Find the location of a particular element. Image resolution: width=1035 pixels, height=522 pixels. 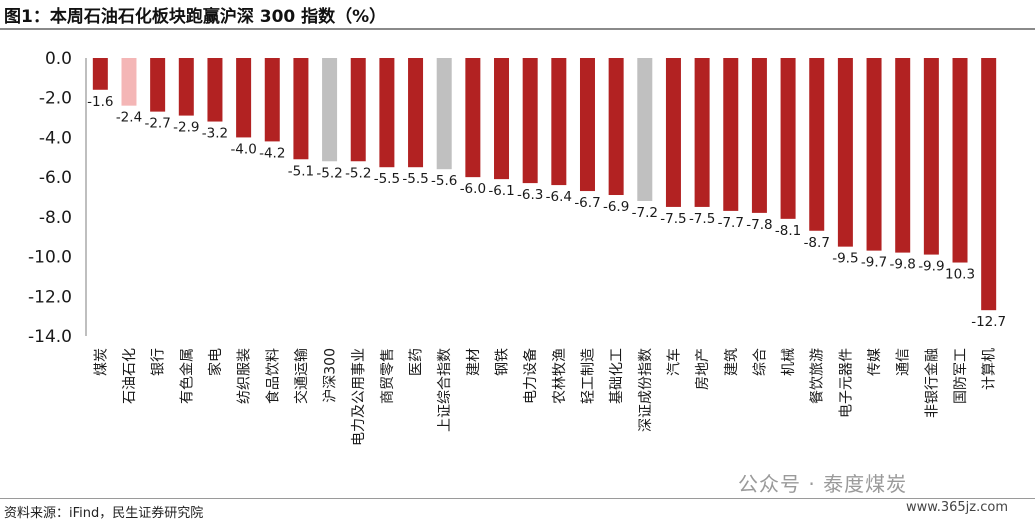

x-tick-label: 沪深300 is located at coordinates (331, 375).